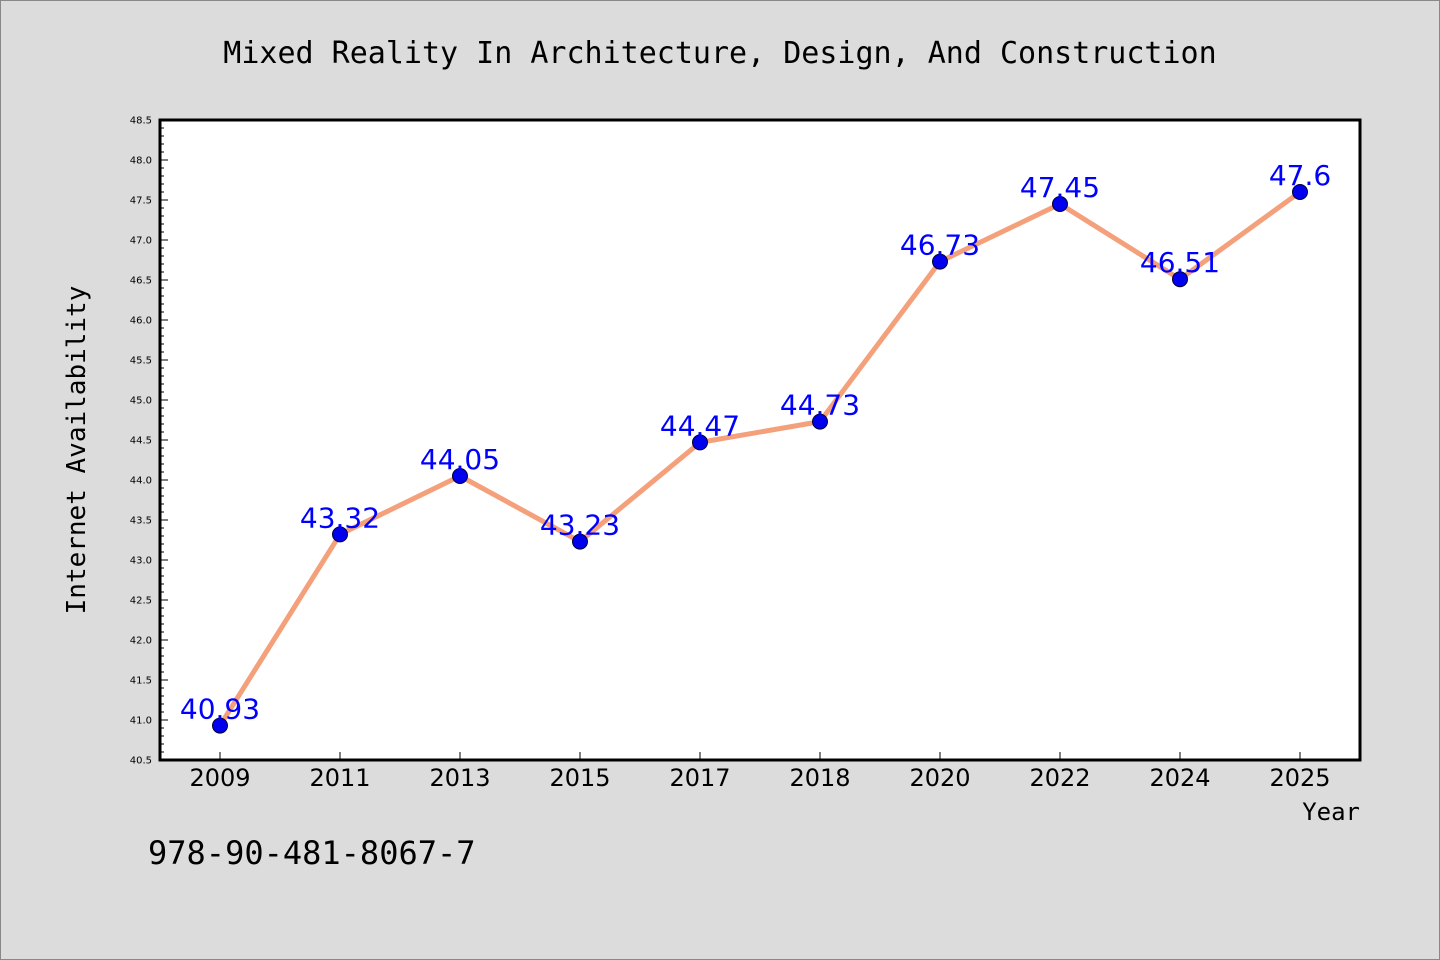 This screenshot has width=1440, height=960. What do you see at coordinates (141, 321) in the screenshot?
I see `y-tick-label: 46.0` at bounding box center [141, 321].